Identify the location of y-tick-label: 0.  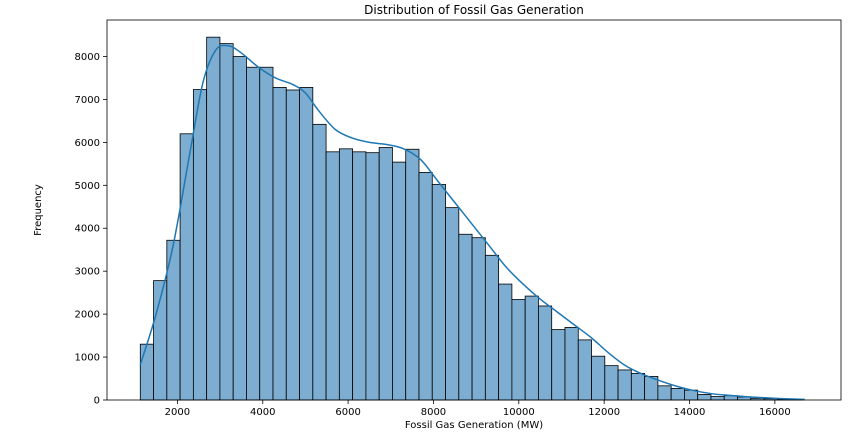
(97, 401).